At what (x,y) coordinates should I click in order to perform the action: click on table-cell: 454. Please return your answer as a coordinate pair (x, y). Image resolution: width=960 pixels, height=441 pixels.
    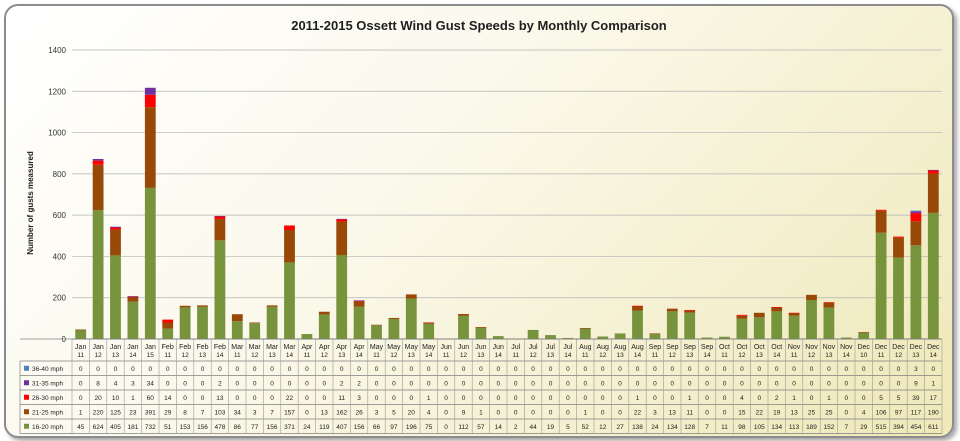
    Looking at the image, I should click on (915, 427).